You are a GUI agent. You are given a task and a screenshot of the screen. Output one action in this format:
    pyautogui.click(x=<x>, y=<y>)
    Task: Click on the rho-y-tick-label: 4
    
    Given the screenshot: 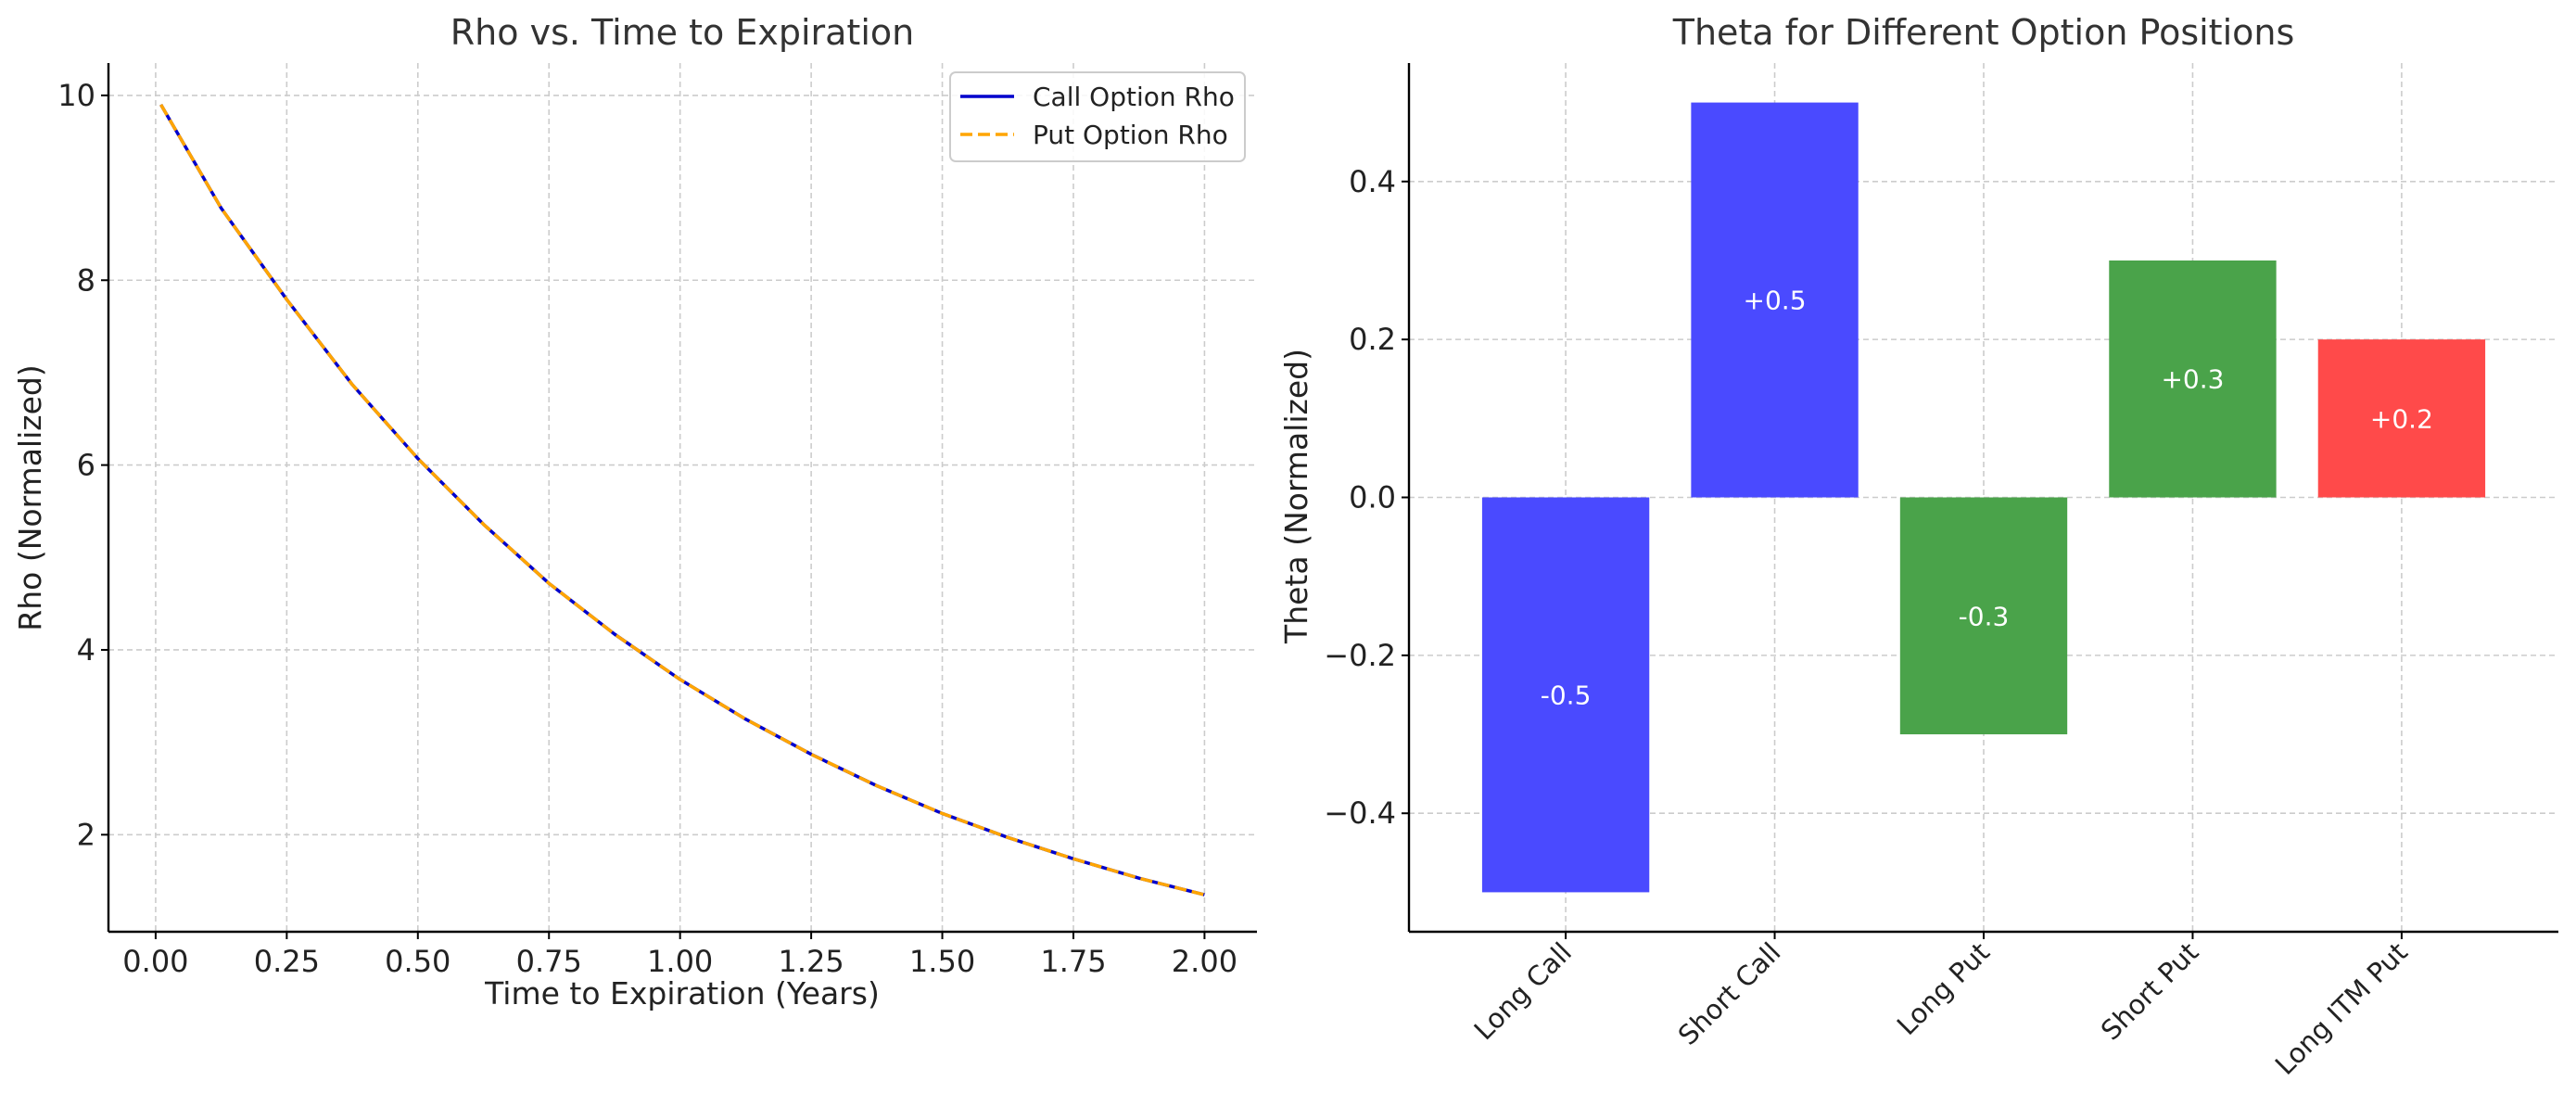 What is the action you would take?
    pyautogui.click(x=86, y=650)
    